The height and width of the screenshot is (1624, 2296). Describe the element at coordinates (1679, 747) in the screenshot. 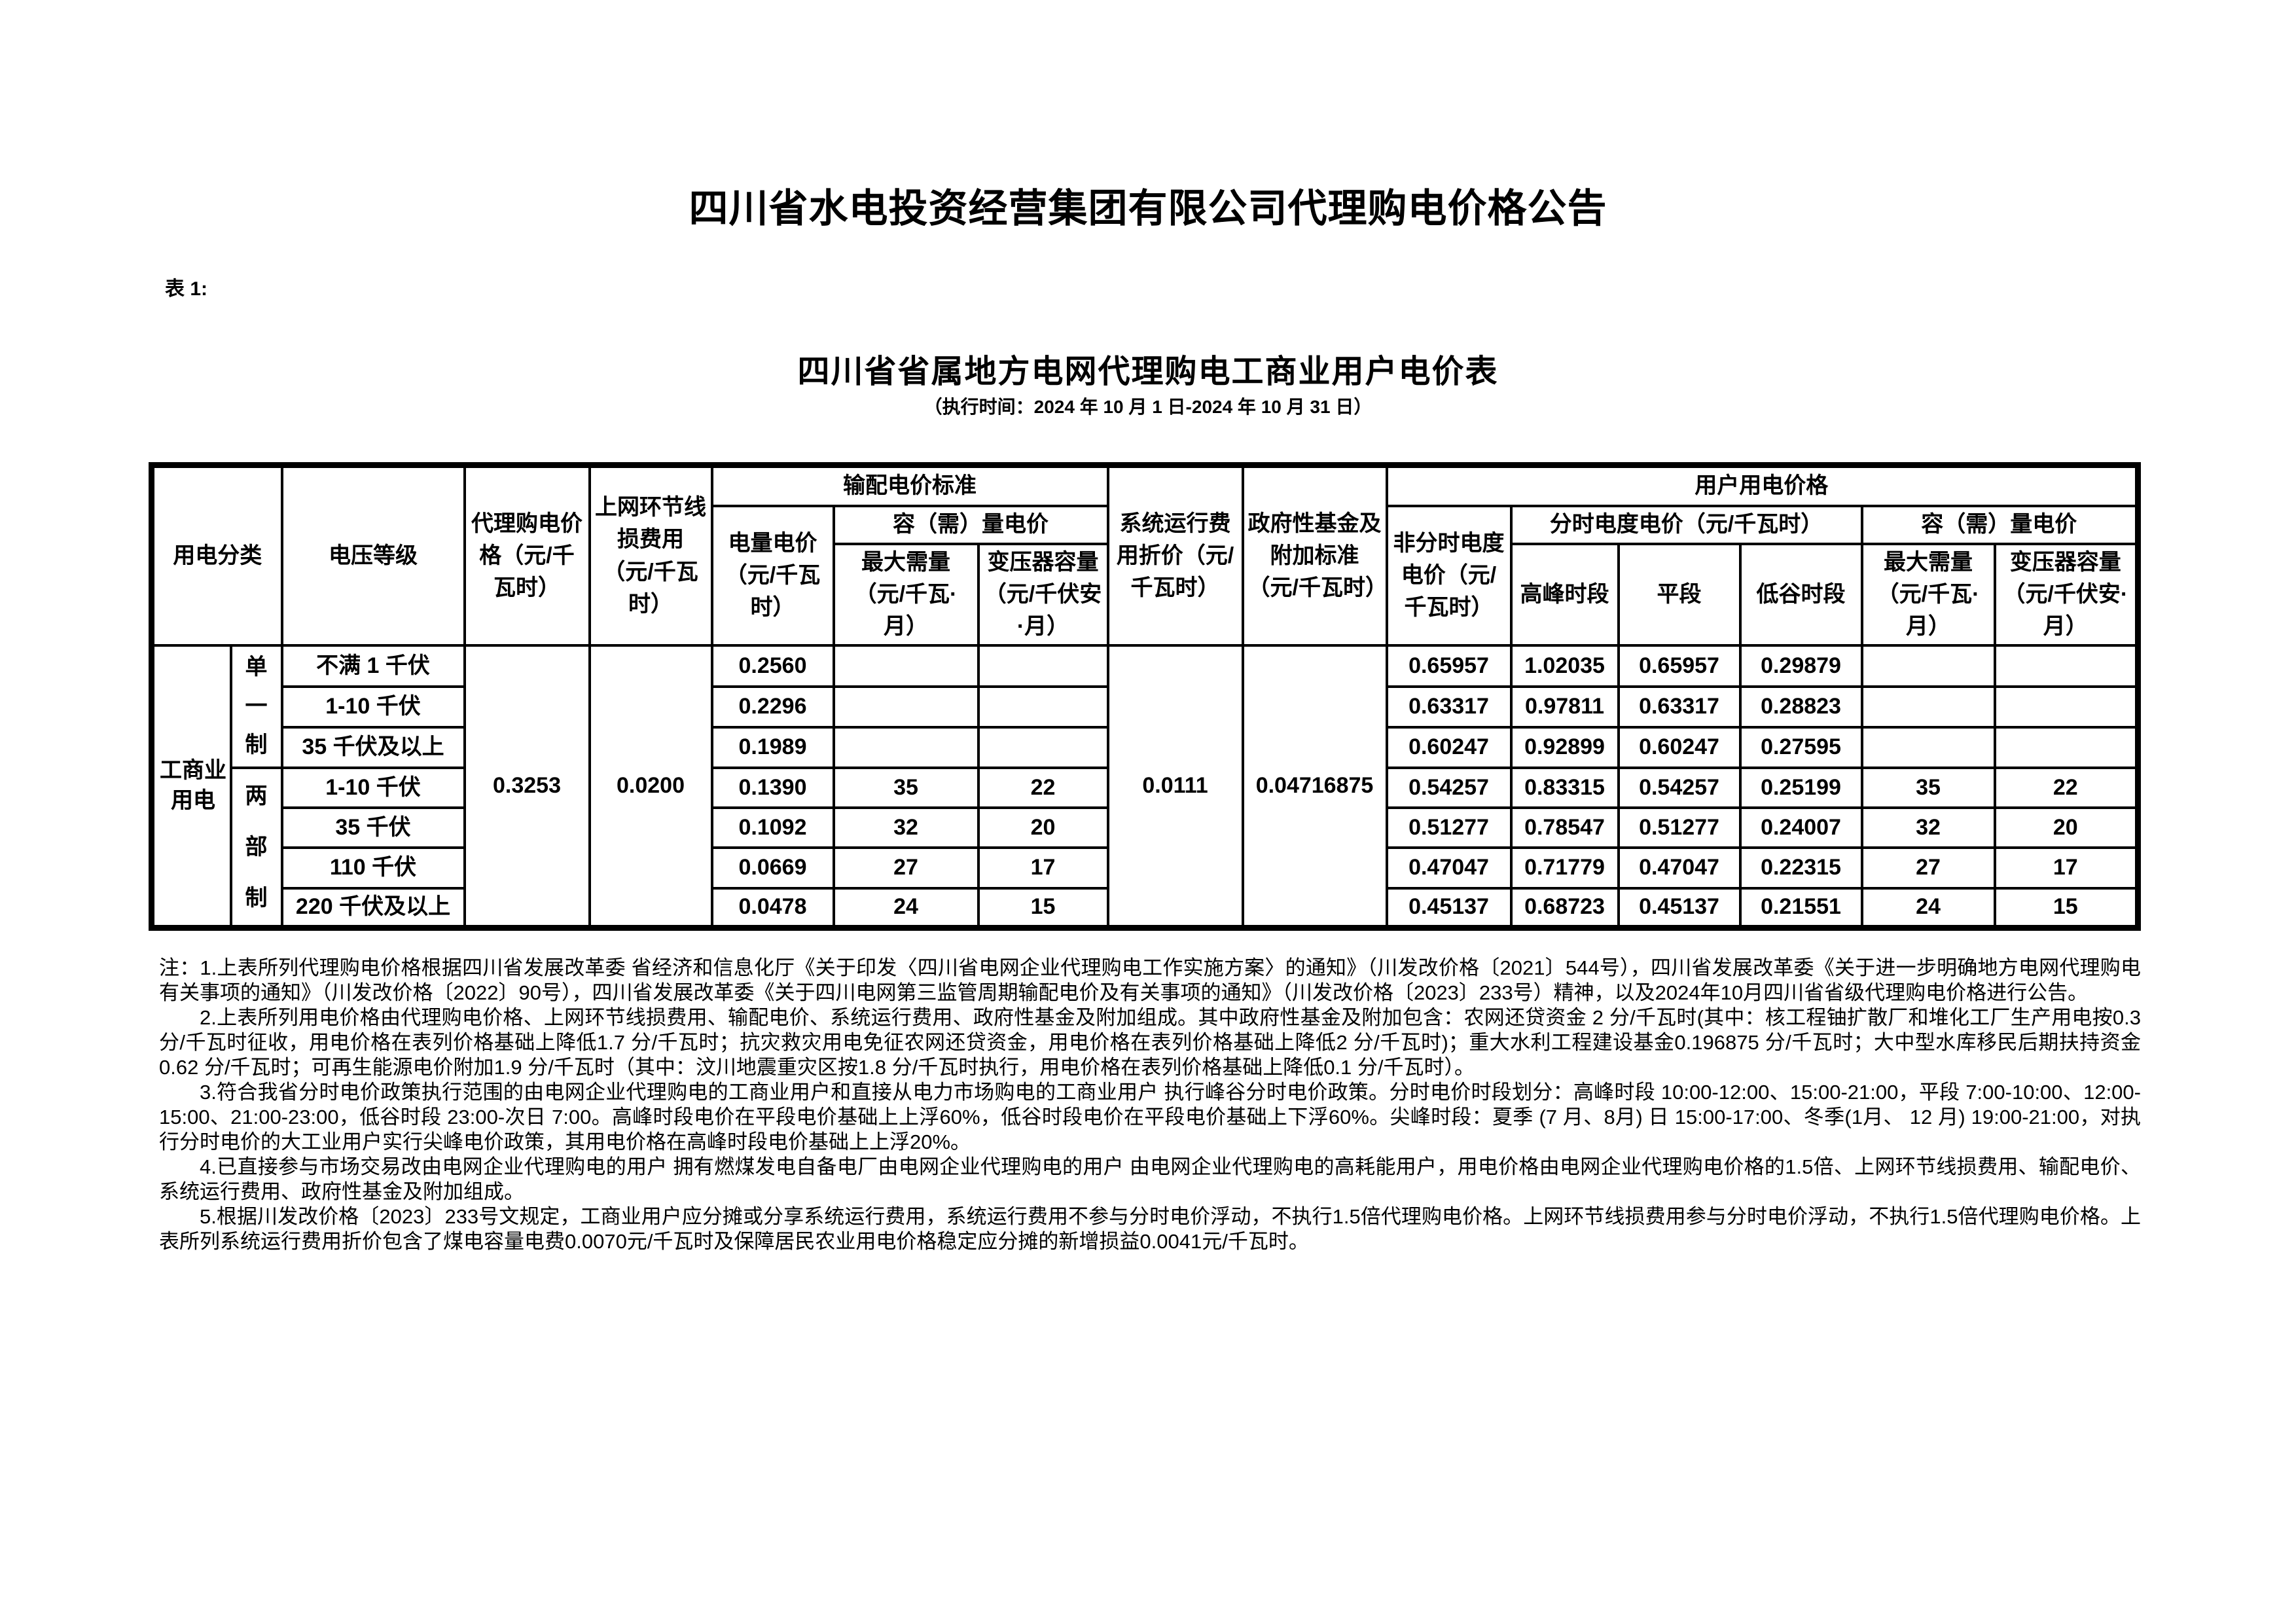

I see `cell-flat: 0.60247` at that location.